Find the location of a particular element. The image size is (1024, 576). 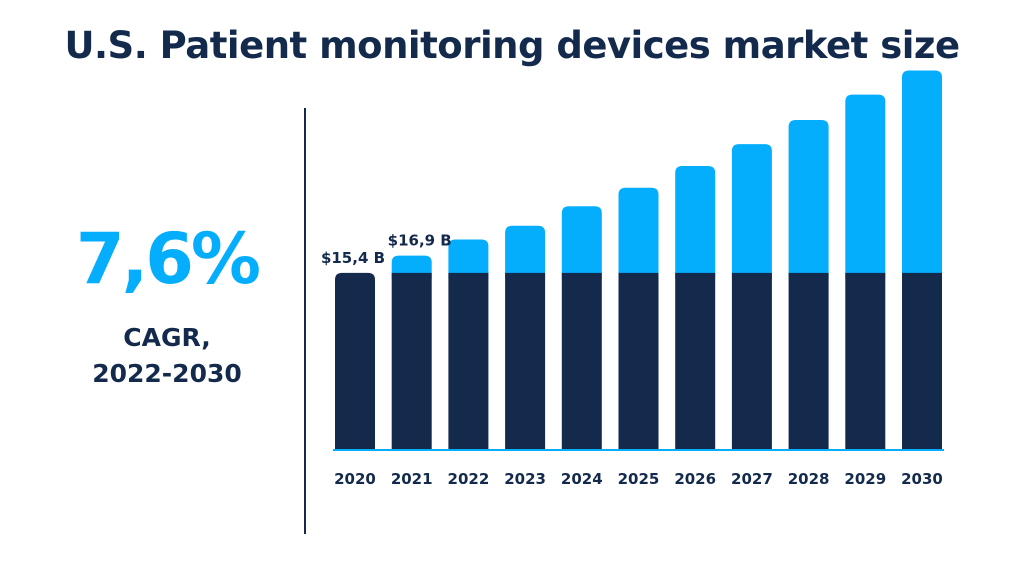

x-tick-label: 2025 is located at coordinates (639, 479).